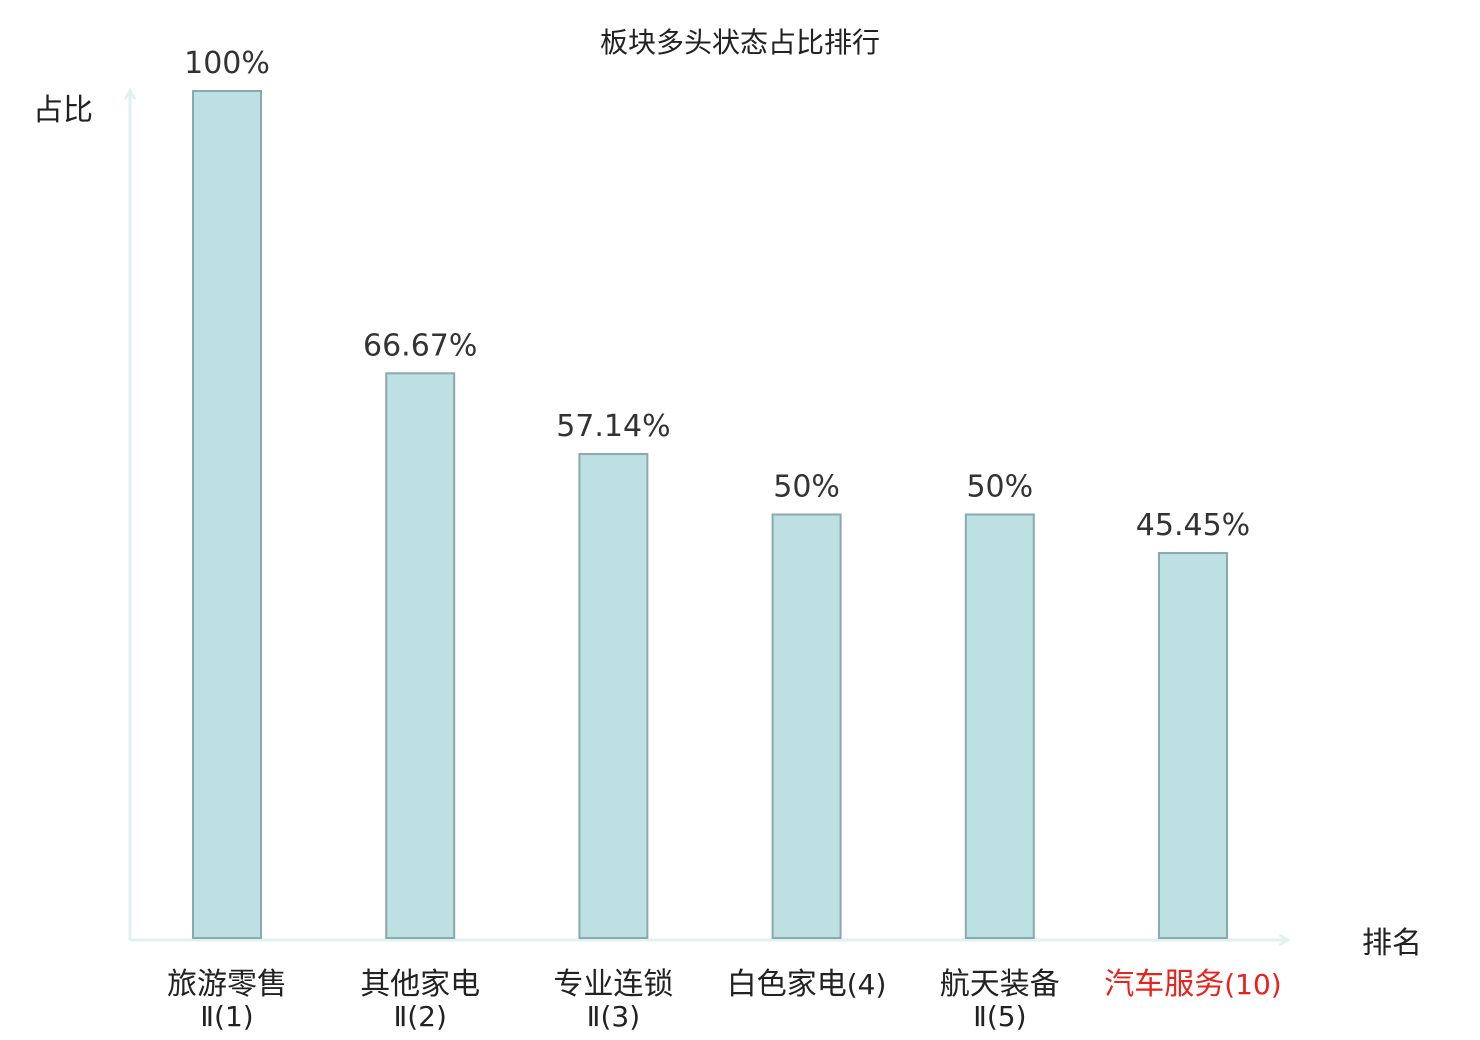 The height and width of the screenshot is (1040, 1480). I want to click on x-tick-label: 白色家电(4), so click(807, 984).